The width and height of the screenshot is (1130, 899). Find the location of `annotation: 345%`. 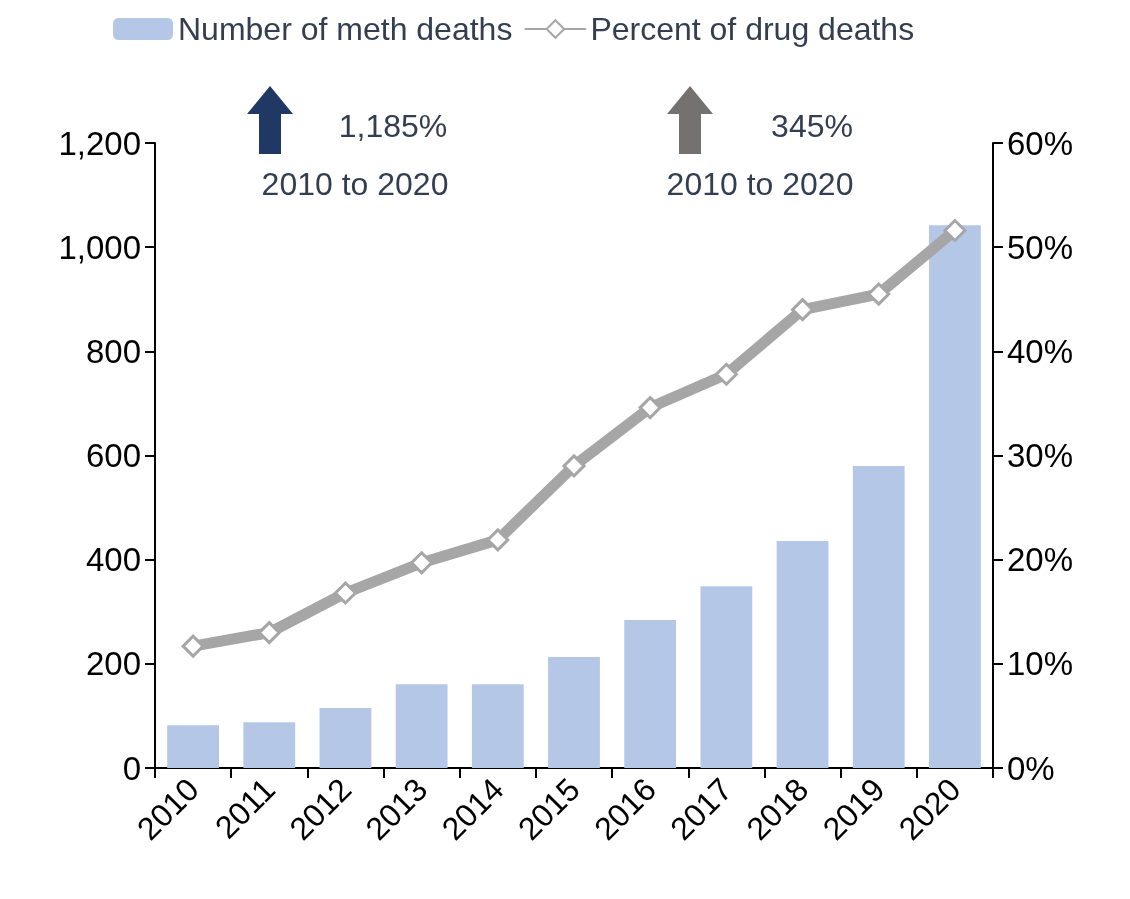

annotation: 345% is located at coordinates (812, 126).